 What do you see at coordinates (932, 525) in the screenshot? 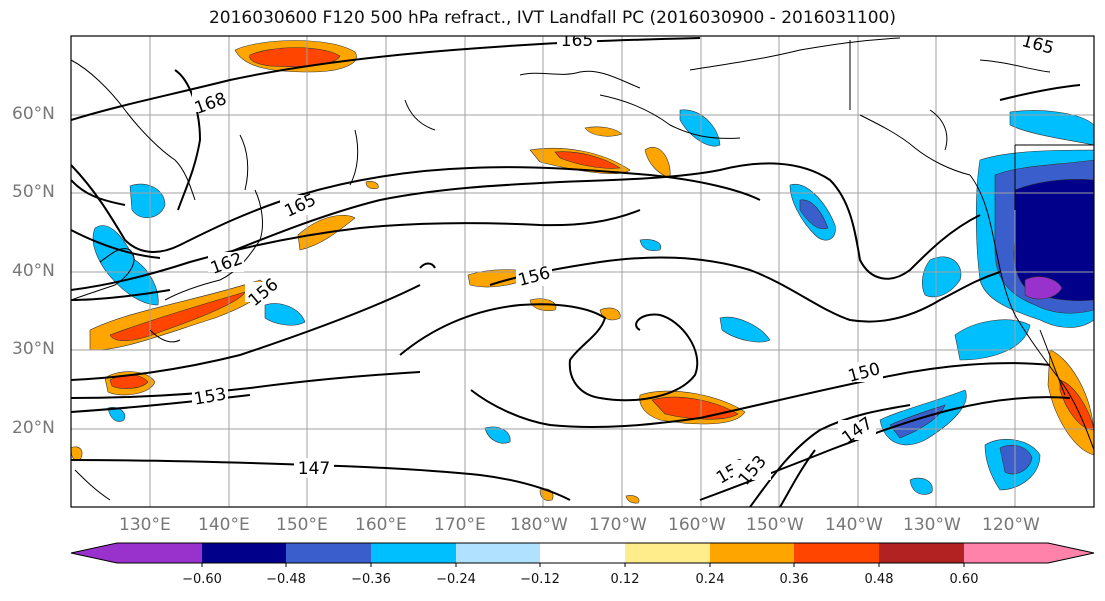
I see `lon-label: 130°W` at bounding box center [932, 525].